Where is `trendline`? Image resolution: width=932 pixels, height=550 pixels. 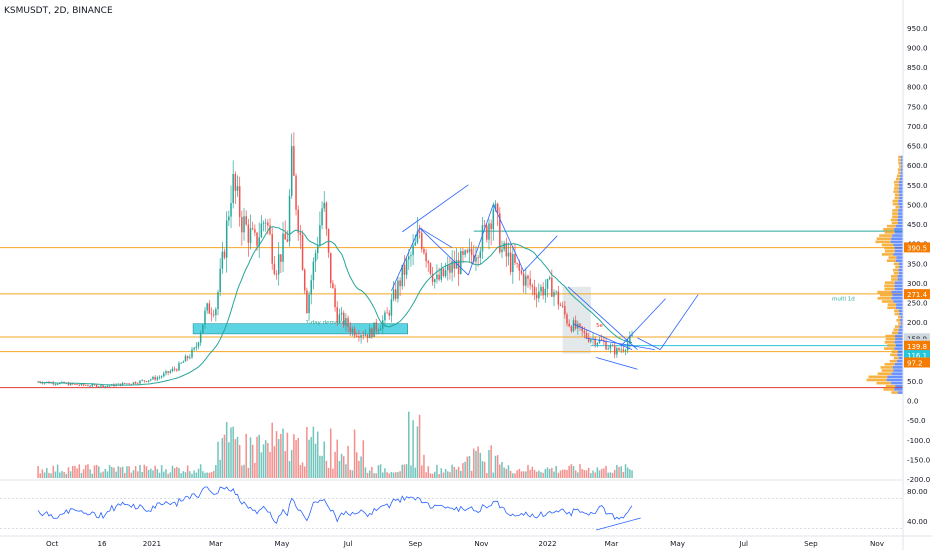 trendline is located at coordinates (617, 363).